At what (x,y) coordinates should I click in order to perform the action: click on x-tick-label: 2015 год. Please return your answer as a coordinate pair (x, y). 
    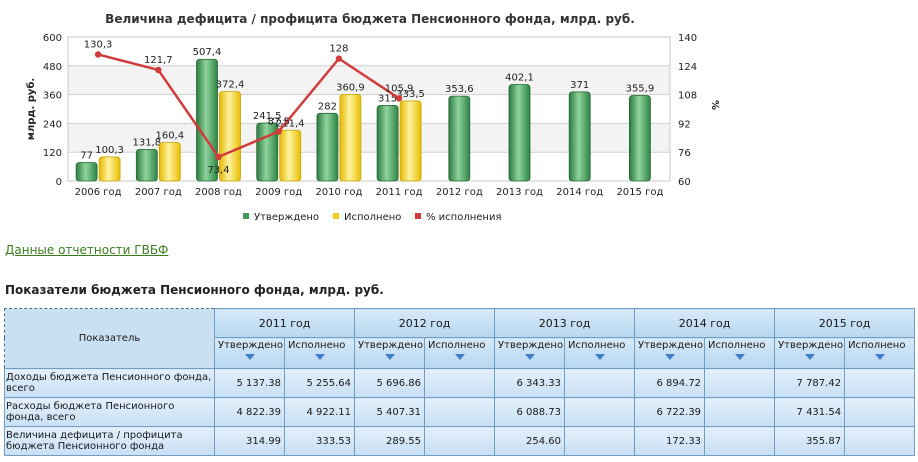
    Looking at the image, I should click on (639, 192).